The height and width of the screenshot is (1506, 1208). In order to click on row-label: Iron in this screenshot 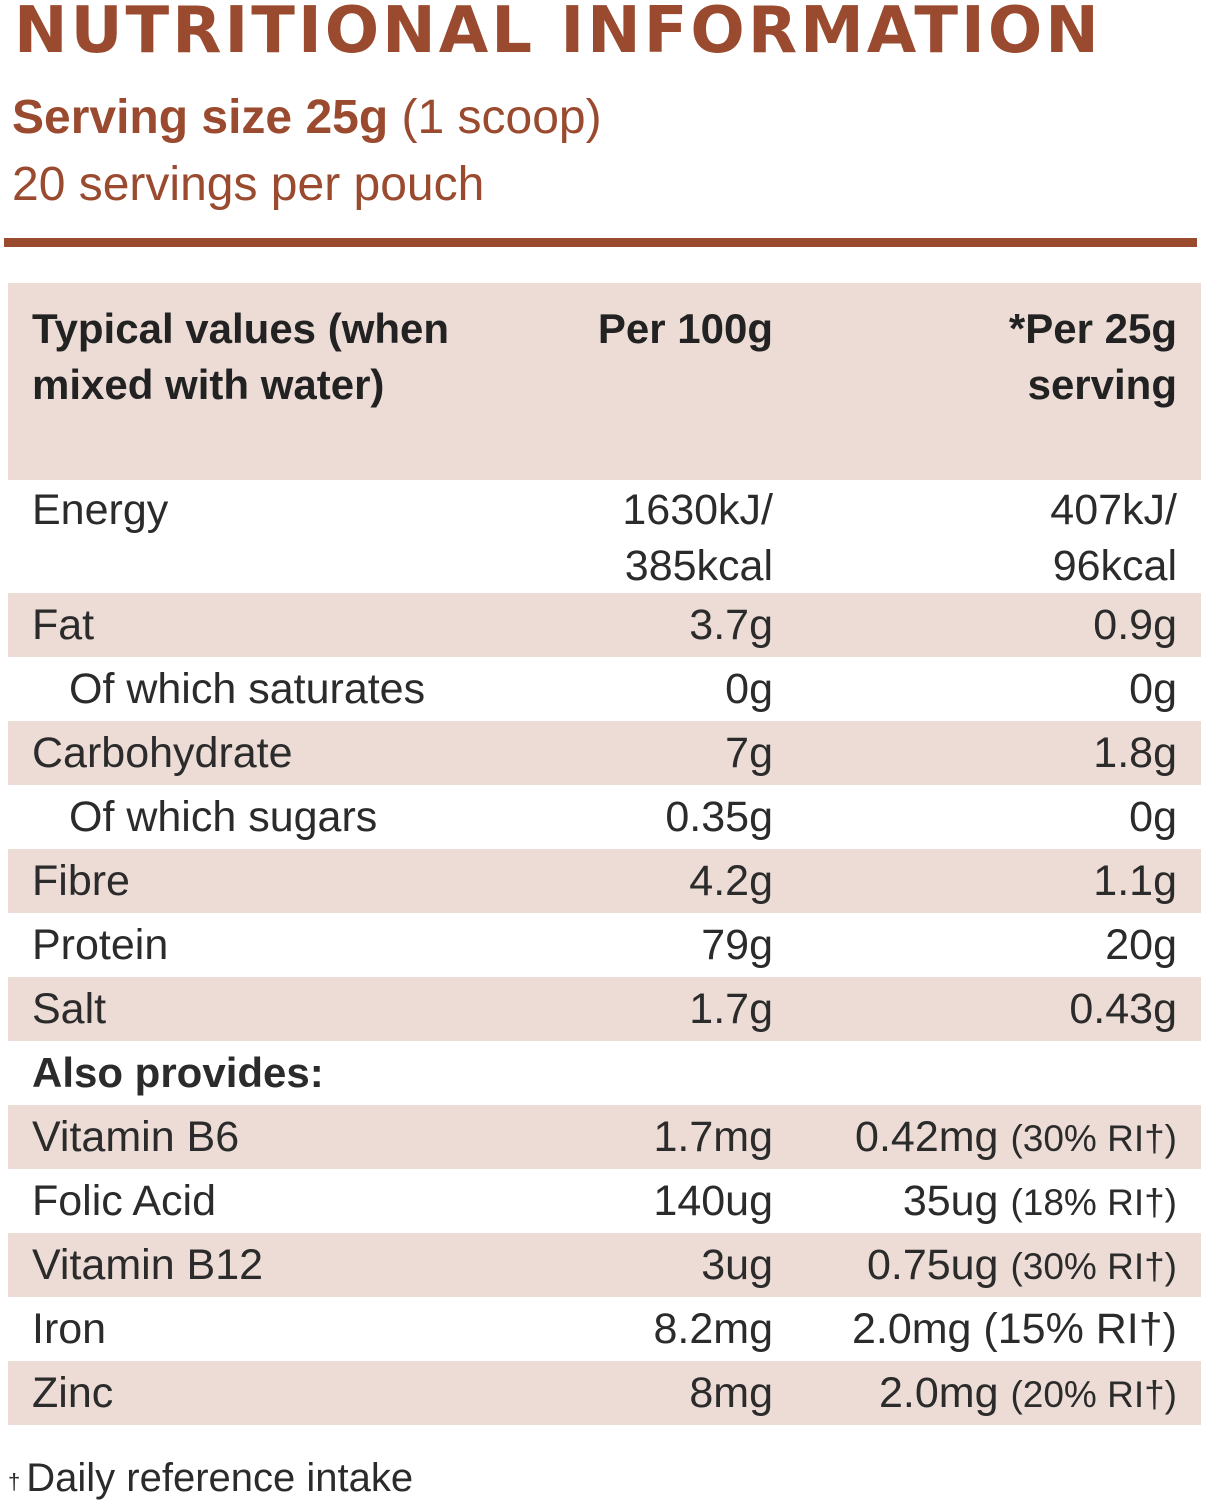, I will do `click(69, 1329)`.